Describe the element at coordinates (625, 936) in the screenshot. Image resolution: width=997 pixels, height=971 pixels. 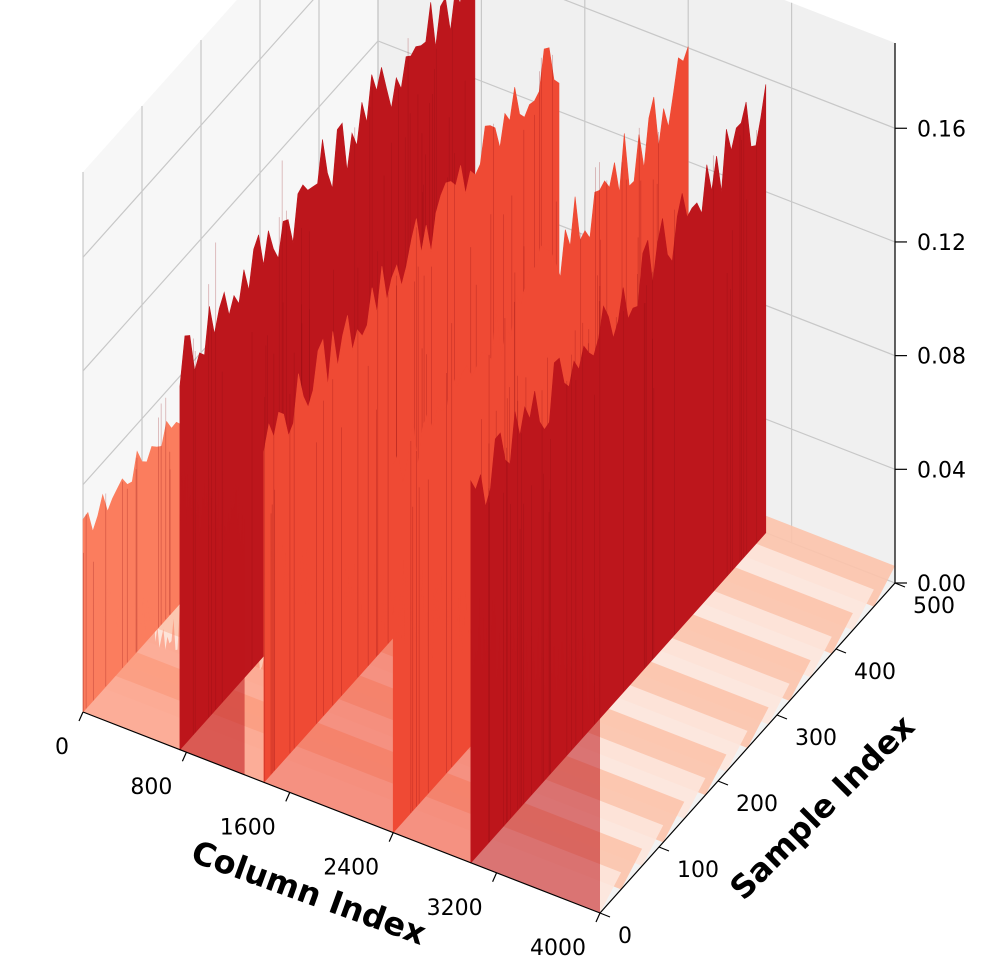
I see `y-tick-label: 0` at that location.